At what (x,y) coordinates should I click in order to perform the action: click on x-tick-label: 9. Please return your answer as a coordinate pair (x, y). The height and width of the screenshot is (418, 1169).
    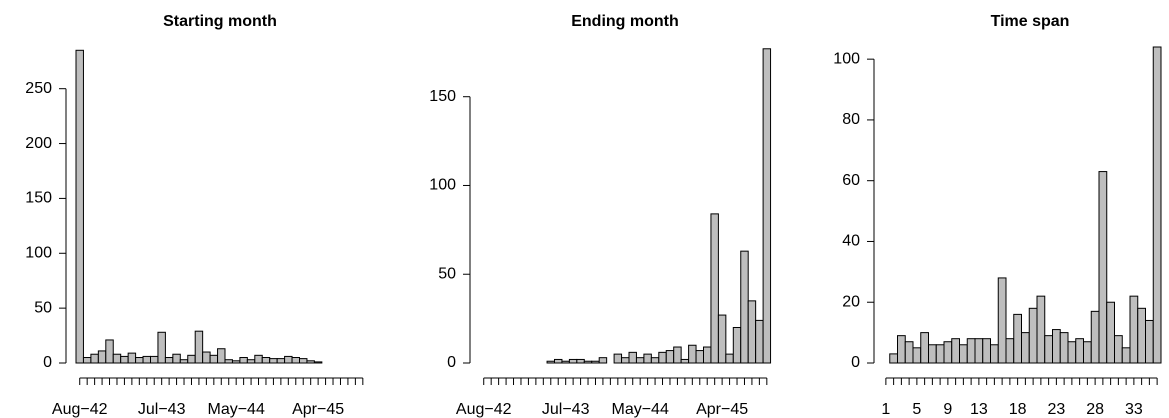
    Looking at the image, I should click on (947, 409).